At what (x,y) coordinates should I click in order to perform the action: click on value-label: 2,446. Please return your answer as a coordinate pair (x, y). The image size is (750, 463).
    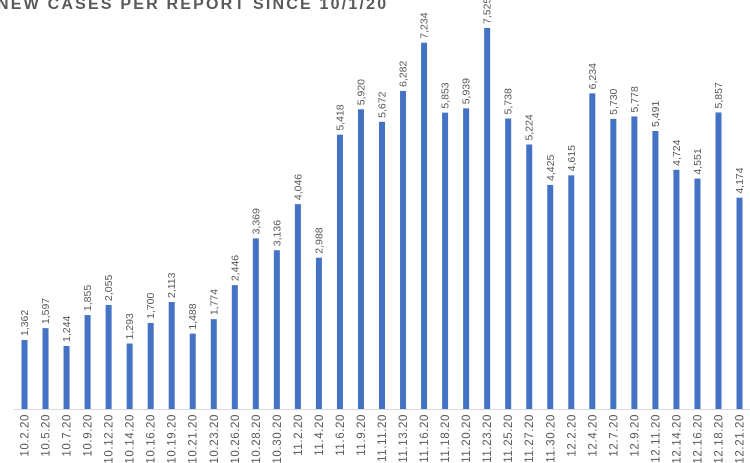
    Looking at the image, I should click on (235, 268).